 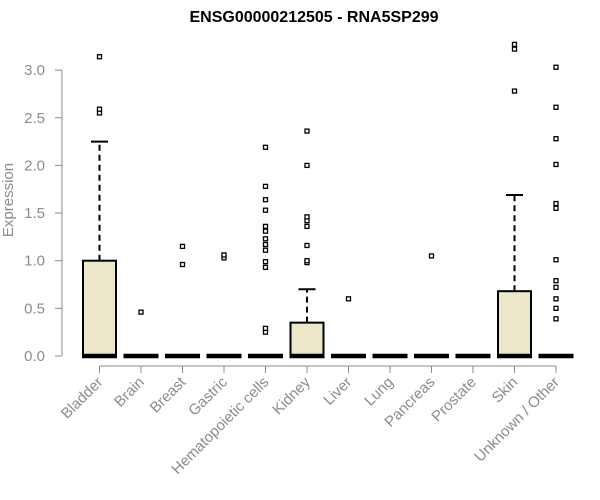 What do you see at coordinates (34, 356) in the screenshot?
I see `y-tick-label: 0.0` at bounding box center [34, 356].